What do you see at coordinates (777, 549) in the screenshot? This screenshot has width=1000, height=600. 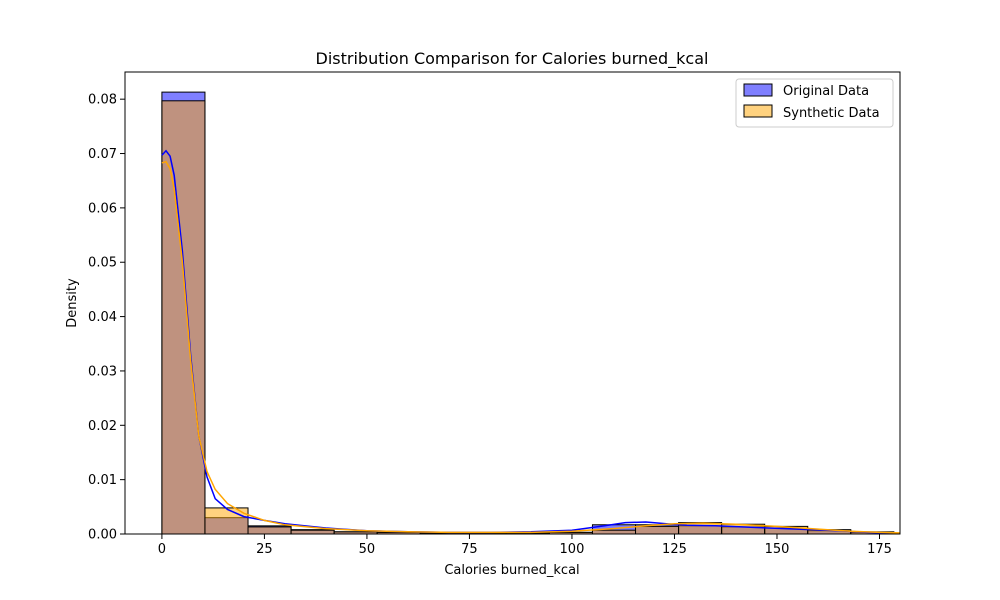 I see `x-tick-label: 150` at bounding box center [777, 549].